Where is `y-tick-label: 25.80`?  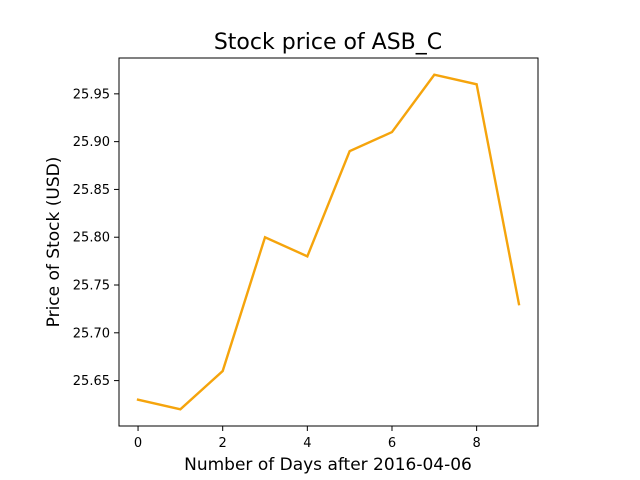
y-tick-label: 25.80 is located at coordinates (91, 238).